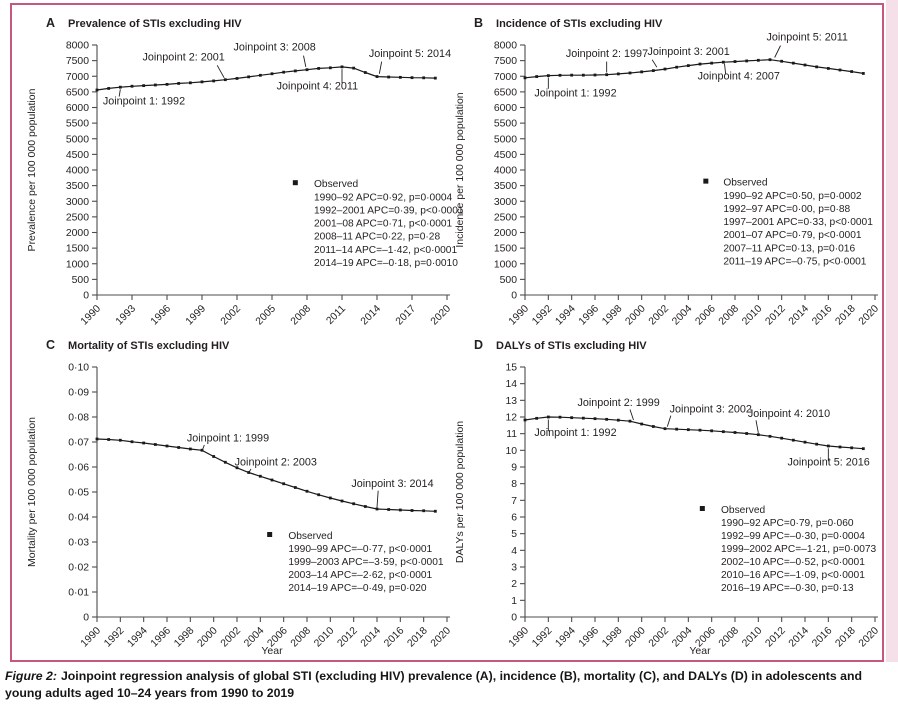  I want to click on y-tick-label: 0·04, so click(78, 518).